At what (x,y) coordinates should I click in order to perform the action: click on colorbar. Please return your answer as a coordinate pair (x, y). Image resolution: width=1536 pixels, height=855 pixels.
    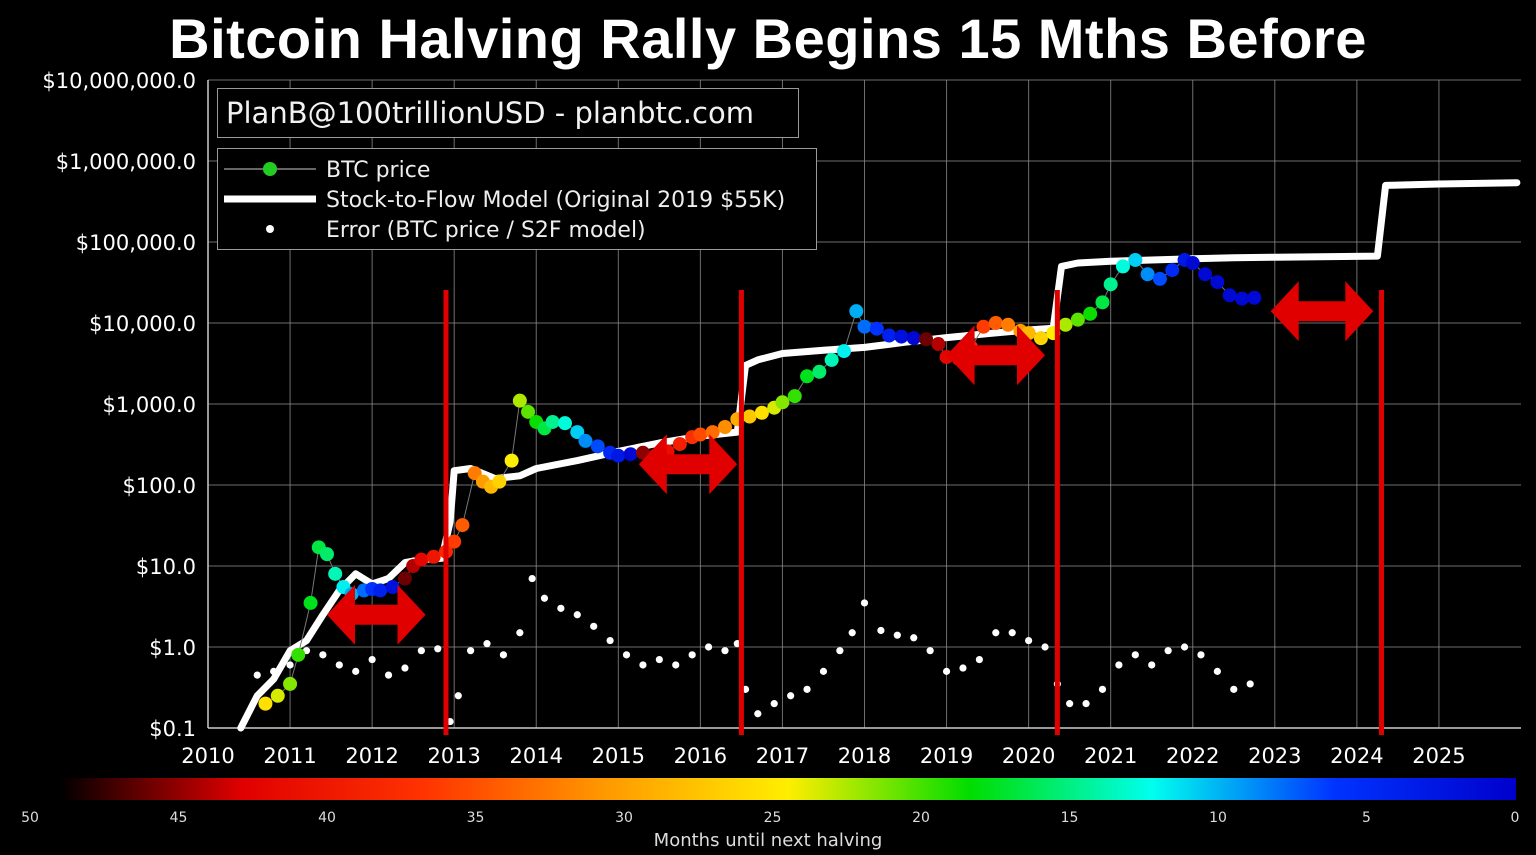
    Looking at the image, I should click on (788, 789).